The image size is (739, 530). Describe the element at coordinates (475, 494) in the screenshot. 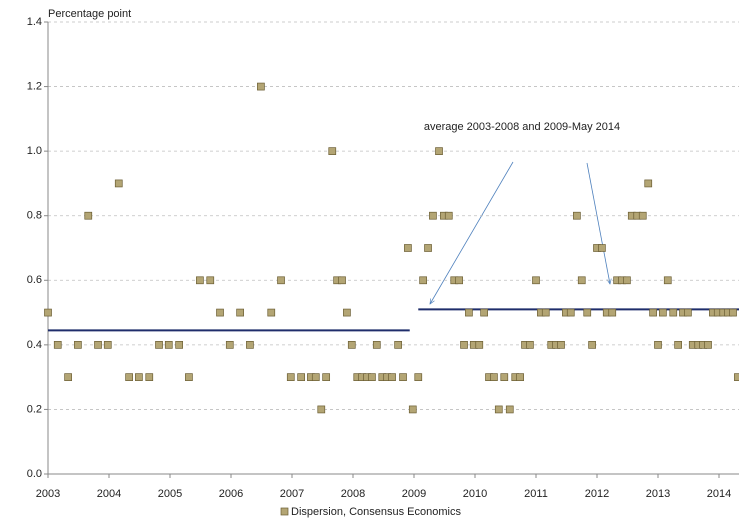

I see `x-tick-label: 2010` at that location.